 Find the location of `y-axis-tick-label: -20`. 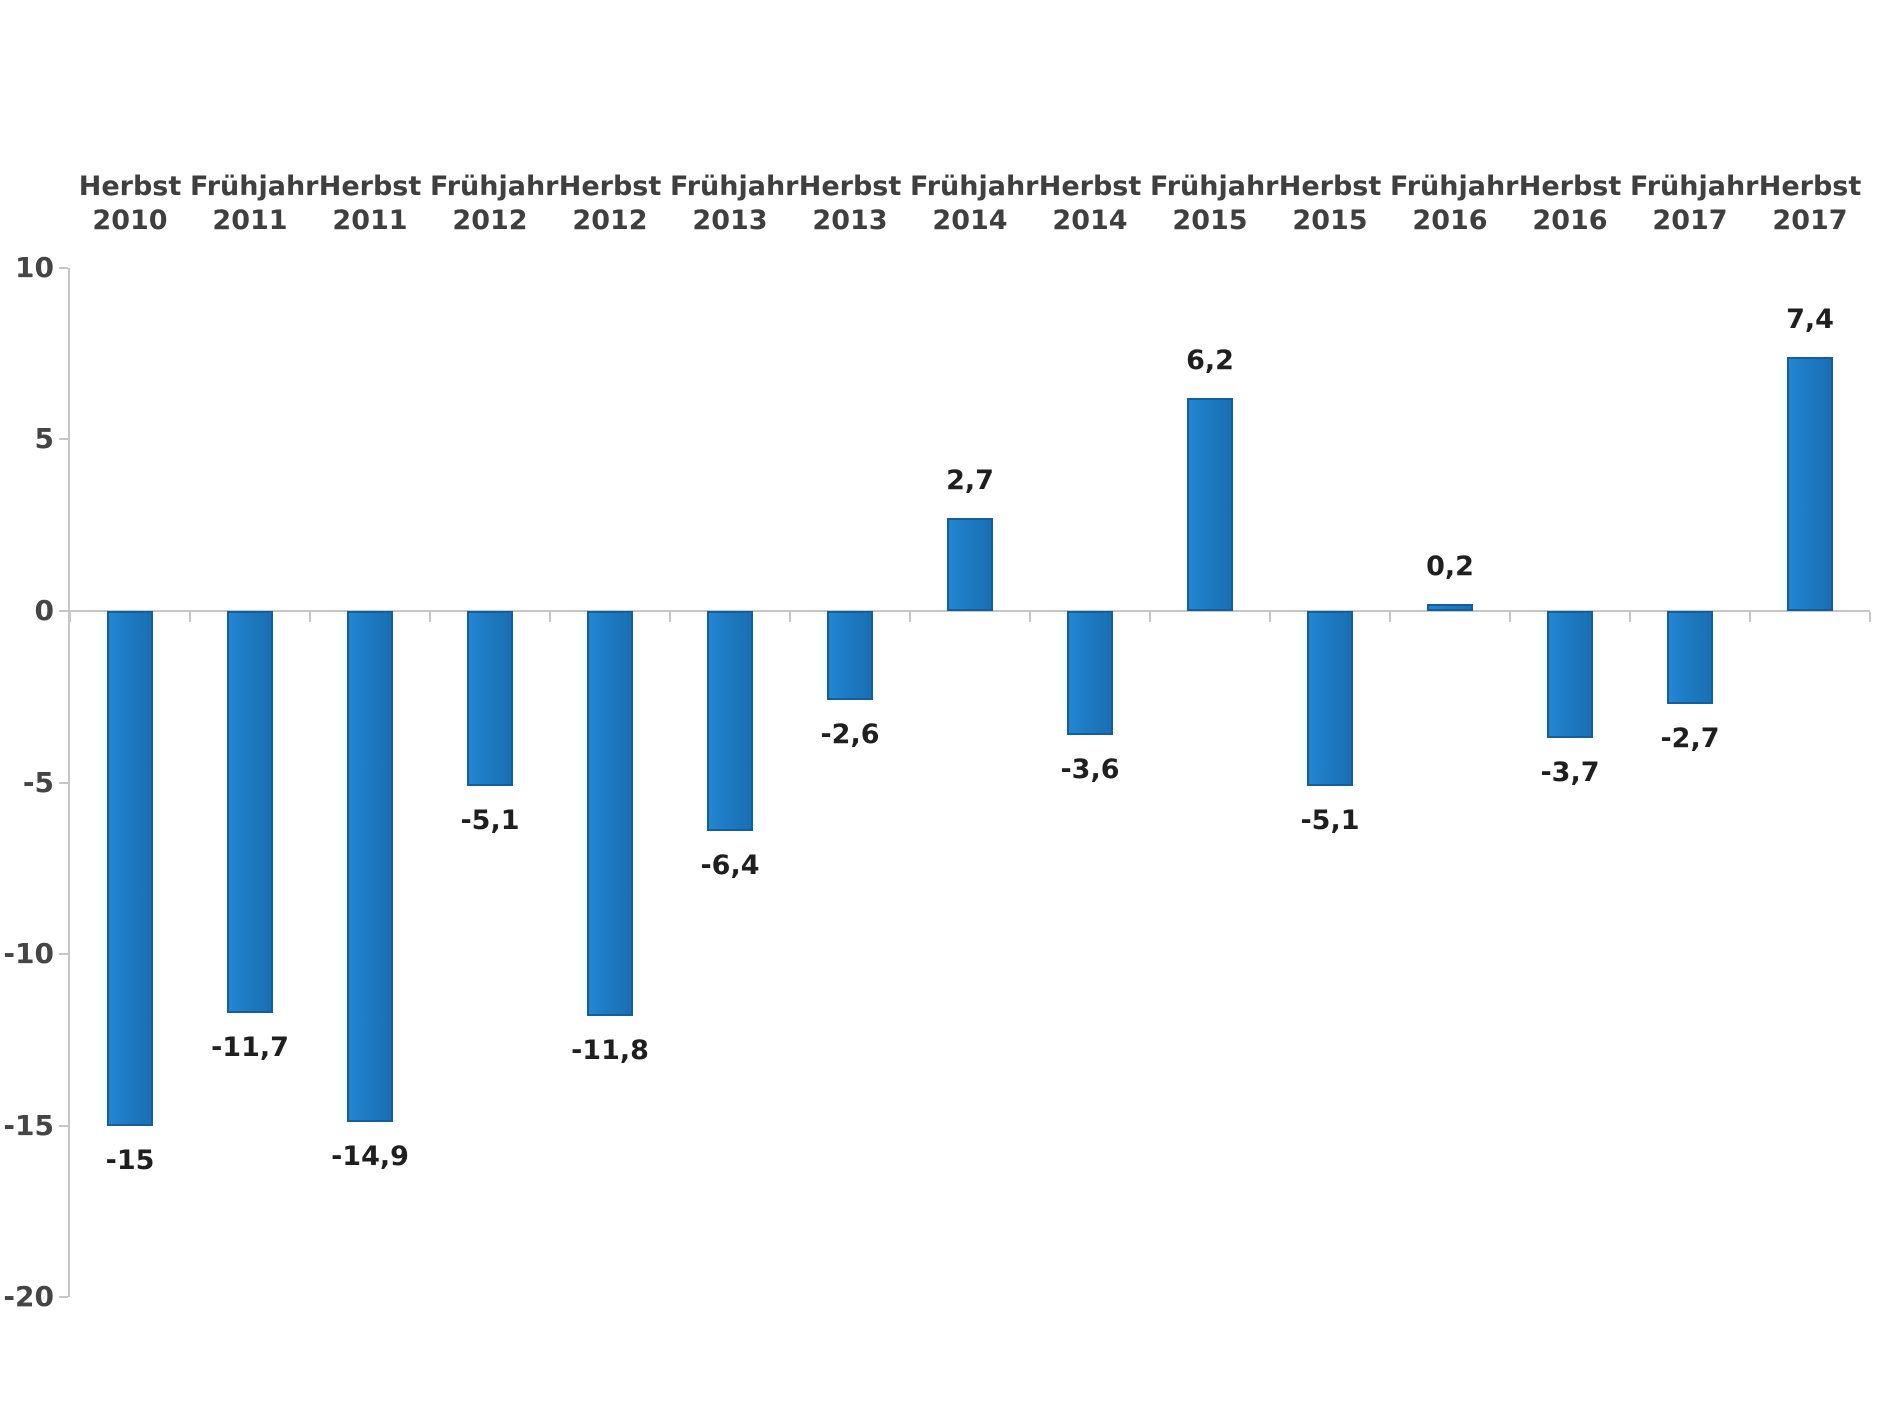

y-axis-tick-label: -20 is located at coordinates (28, 1297).